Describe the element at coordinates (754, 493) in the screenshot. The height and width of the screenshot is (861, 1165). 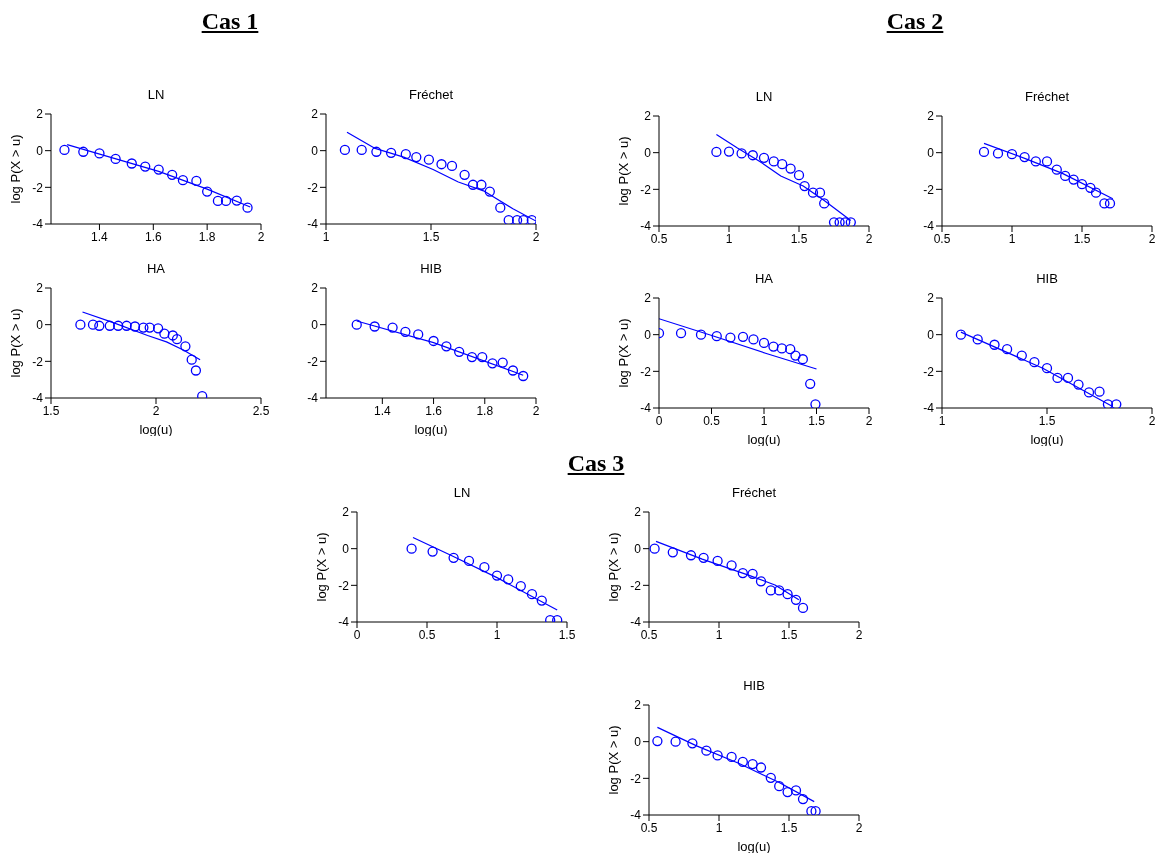
I see `chart-title: Fréchet` at that location.